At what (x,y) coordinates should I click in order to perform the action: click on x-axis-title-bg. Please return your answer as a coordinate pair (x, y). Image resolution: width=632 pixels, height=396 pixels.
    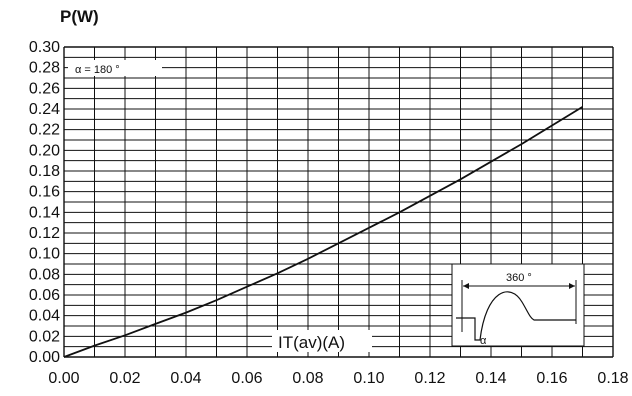
    Looking at the image, I should click on (322, 341).